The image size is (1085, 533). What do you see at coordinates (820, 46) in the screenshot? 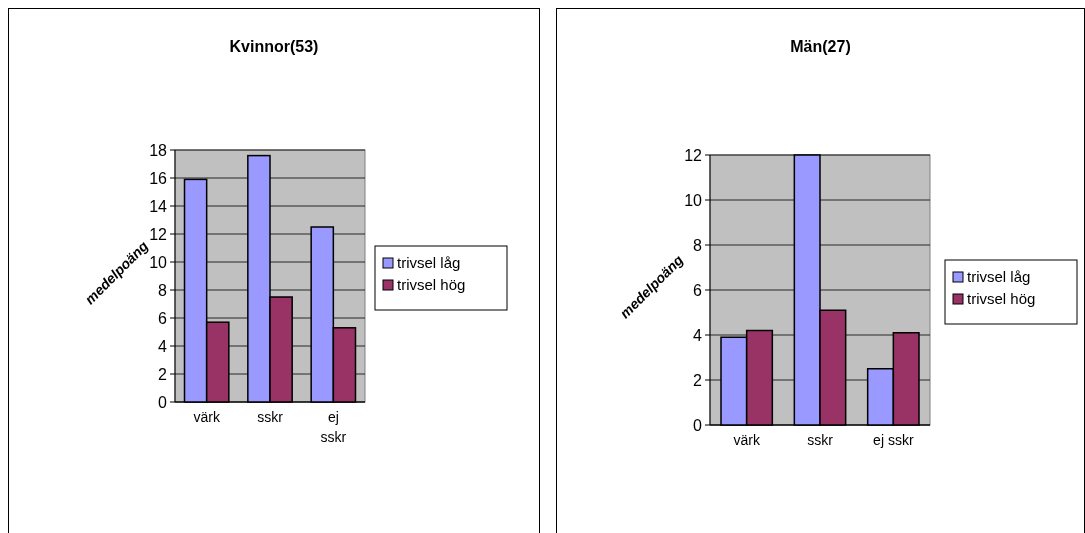
I see `chart-title: Män(27)` at bounding box center [820, 46].